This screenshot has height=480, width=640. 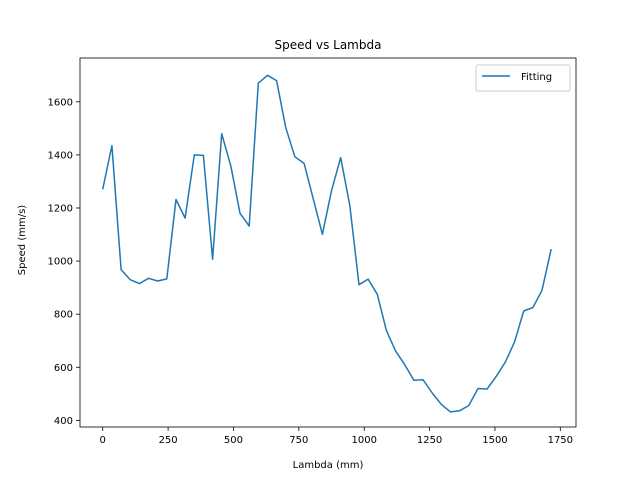 I want to click on legend-frame, so click(x=523, y=78).